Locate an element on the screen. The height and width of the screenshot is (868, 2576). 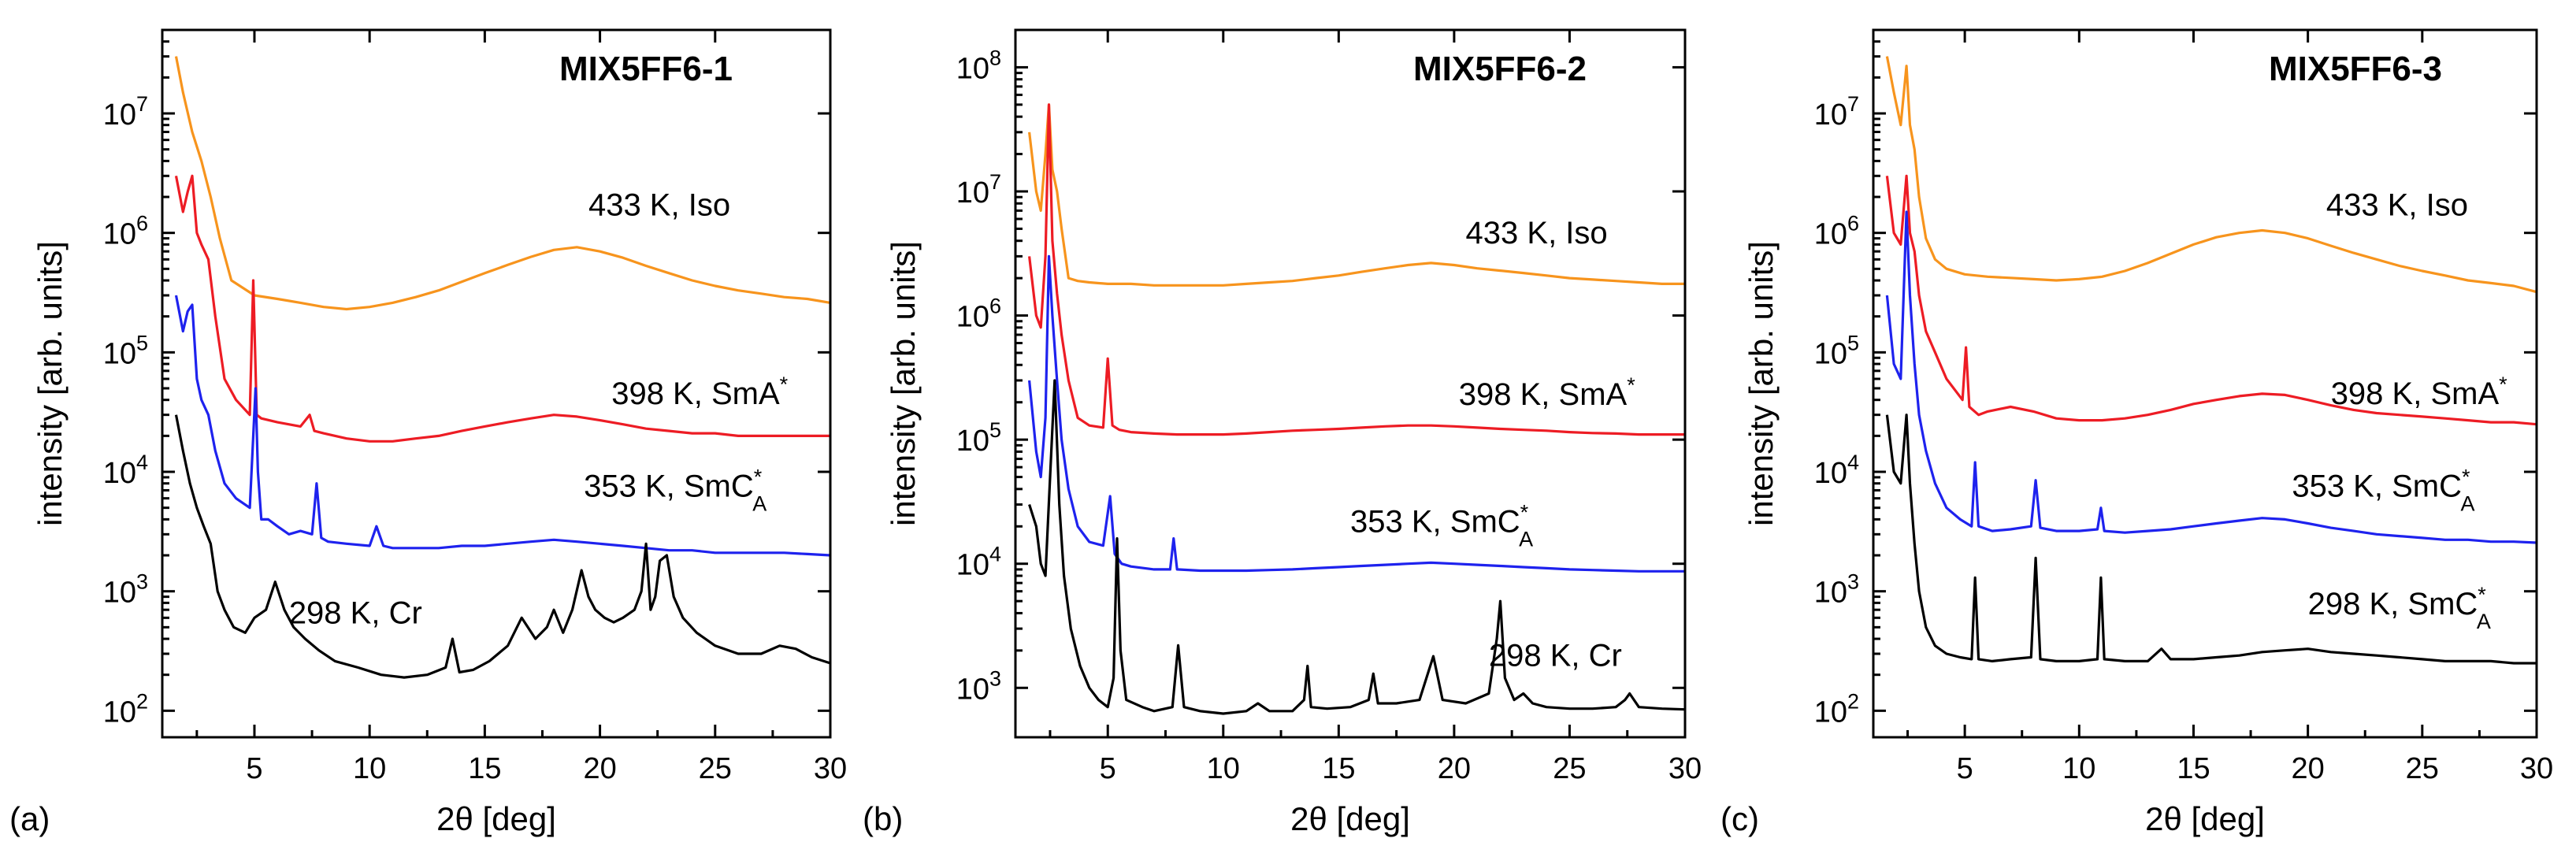
panel-title: MIX5FF6-2 is located at coordinates (1500, 69).